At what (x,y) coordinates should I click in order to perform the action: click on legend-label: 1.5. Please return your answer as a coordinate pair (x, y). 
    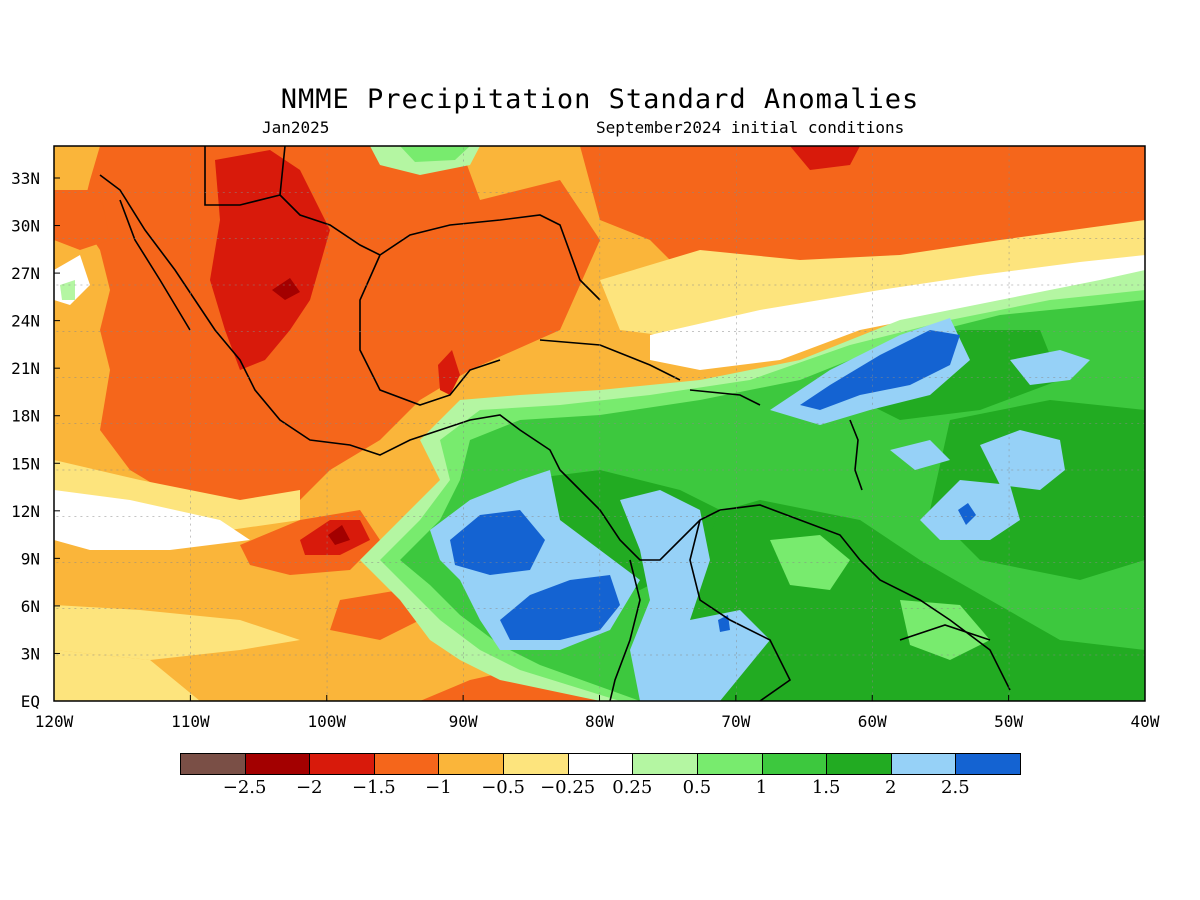
    Looking at the image, I should click on (826, 787).